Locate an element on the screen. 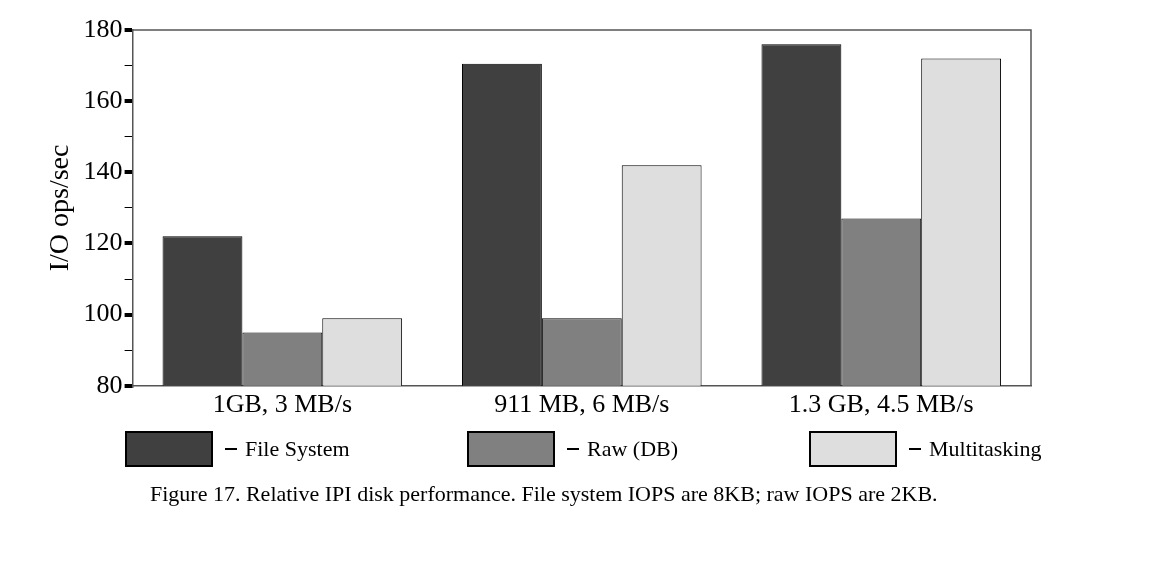 The image size is (1151, 573). y-axis-title: I/O ops/sec is located at coordinates (59, 208).